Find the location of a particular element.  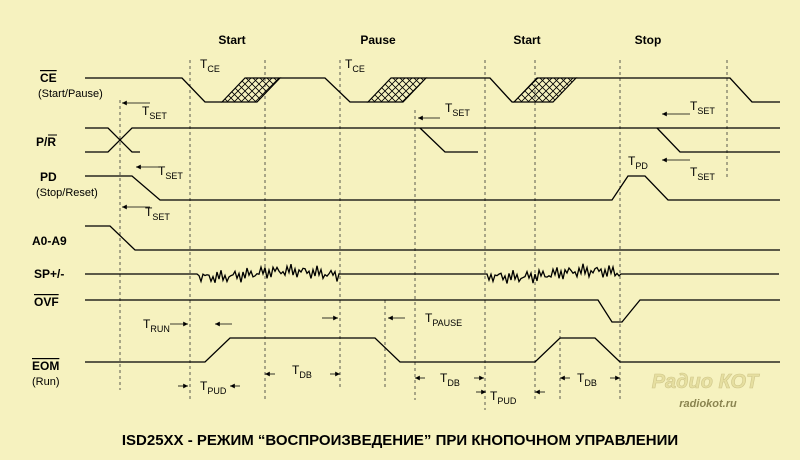

ovf-waveform is located at coordinates (432, 311).